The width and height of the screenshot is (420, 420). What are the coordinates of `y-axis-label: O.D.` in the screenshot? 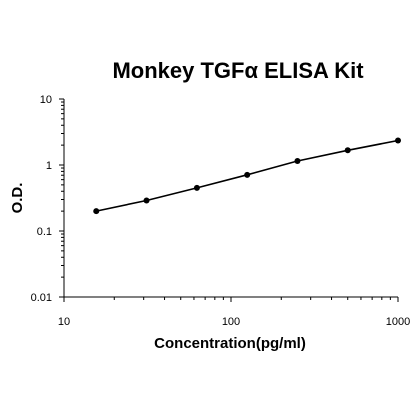 It's located at (17, 198).